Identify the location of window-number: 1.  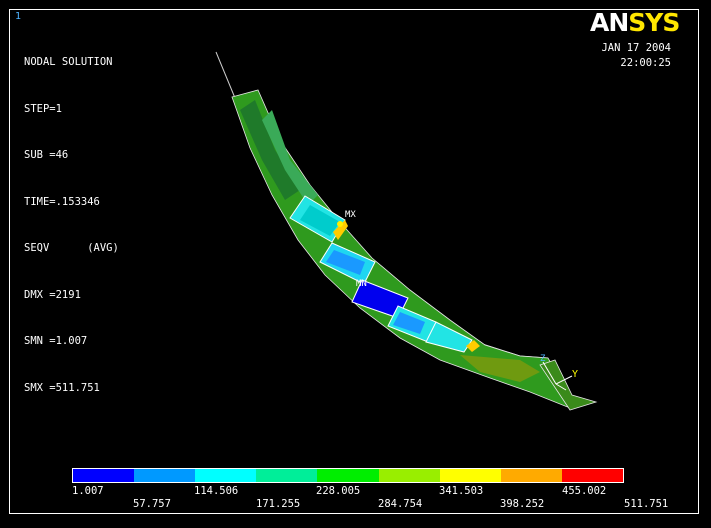
(18, 16).